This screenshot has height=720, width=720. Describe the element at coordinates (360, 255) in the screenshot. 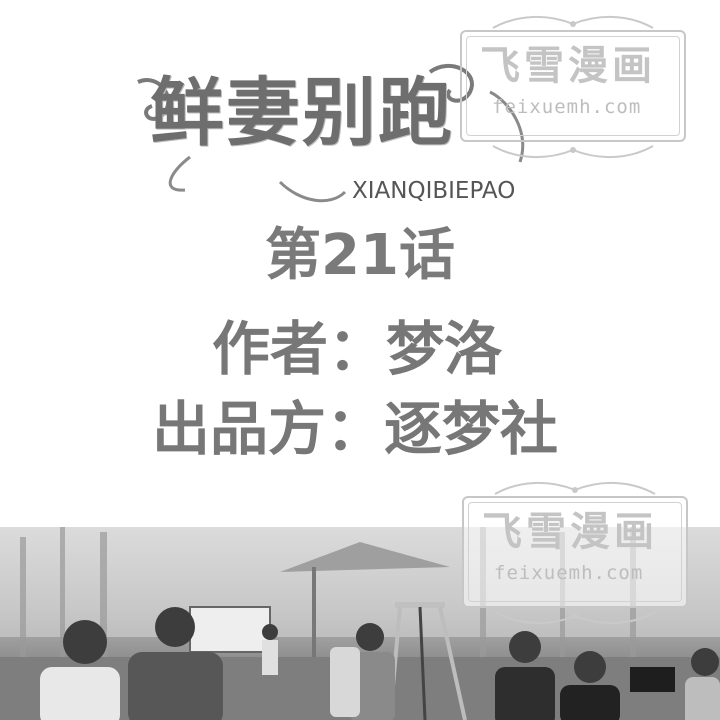

I see `chapter-title: 第21话` at that location.